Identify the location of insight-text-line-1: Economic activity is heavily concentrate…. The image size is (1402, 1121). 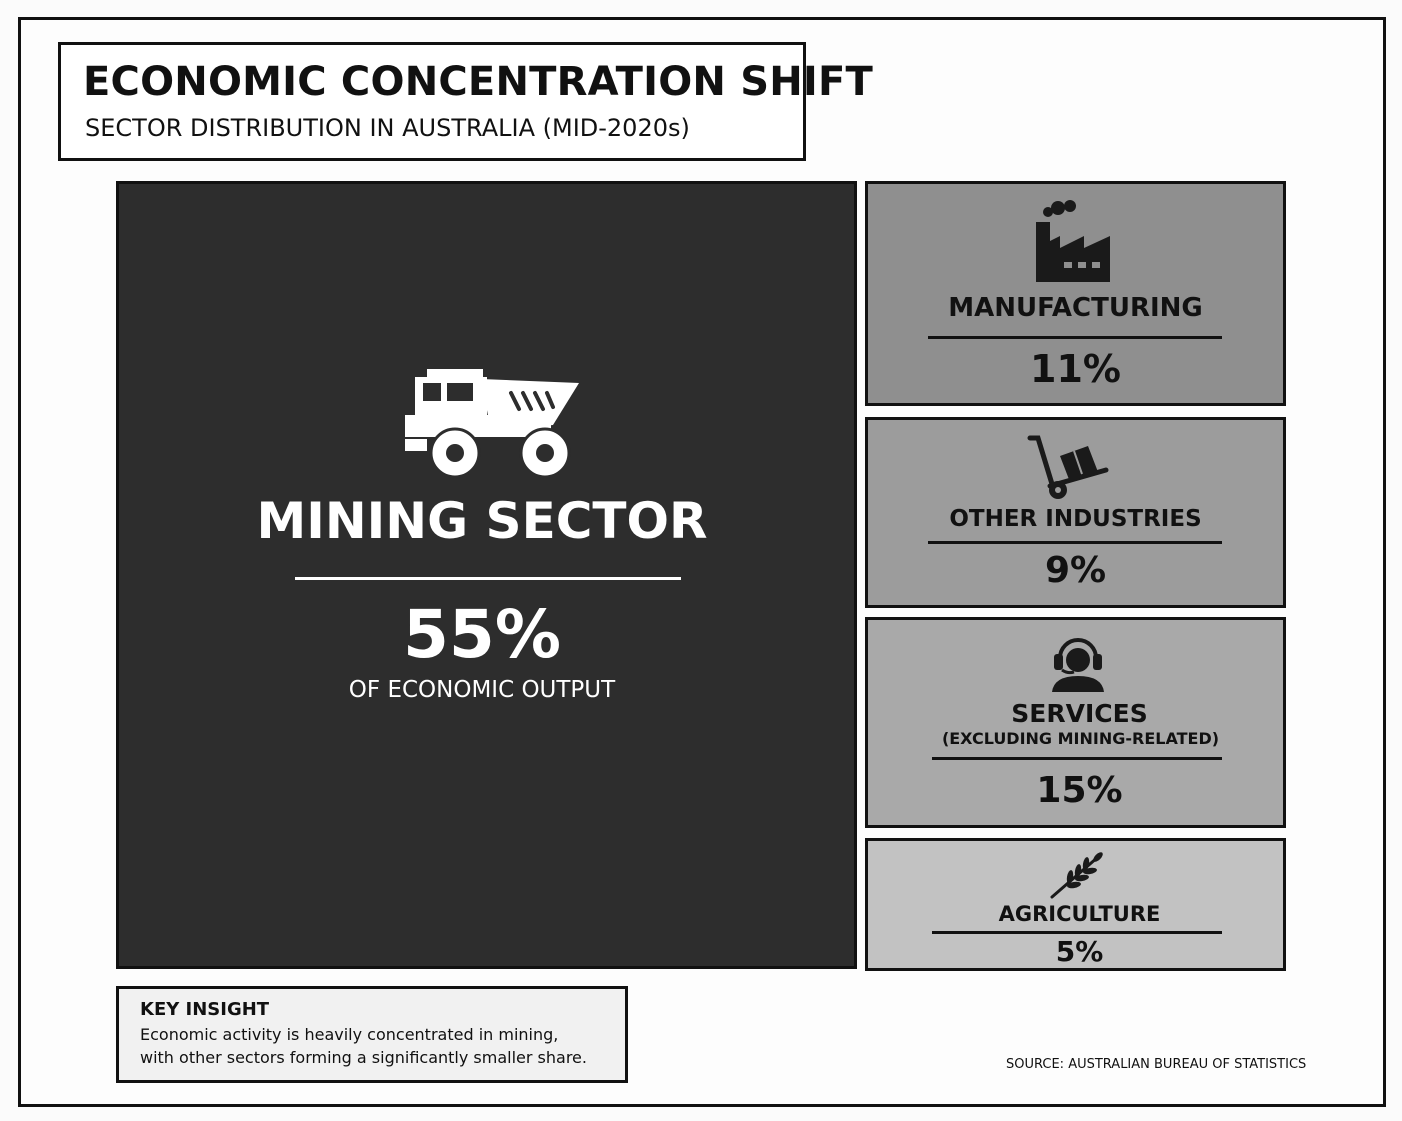
(349, 1034).